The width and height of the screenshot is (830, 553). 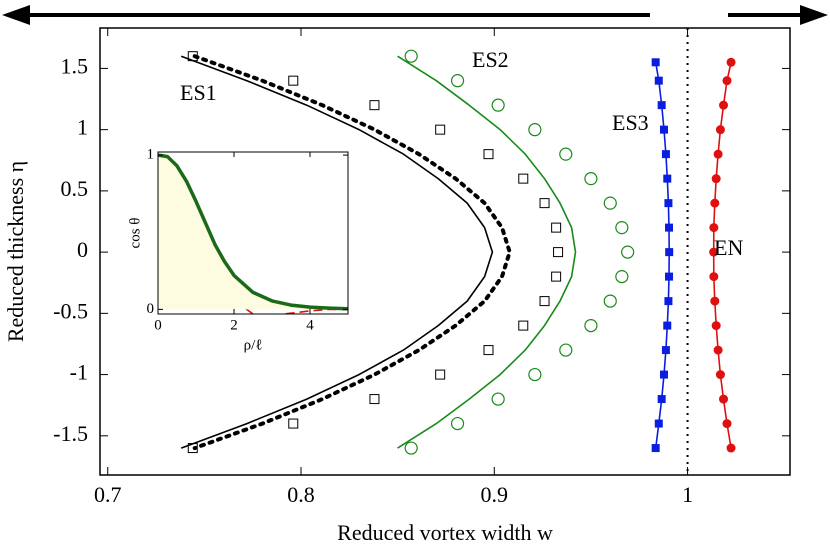 I want to click on frame, so click(x=253, y=233).